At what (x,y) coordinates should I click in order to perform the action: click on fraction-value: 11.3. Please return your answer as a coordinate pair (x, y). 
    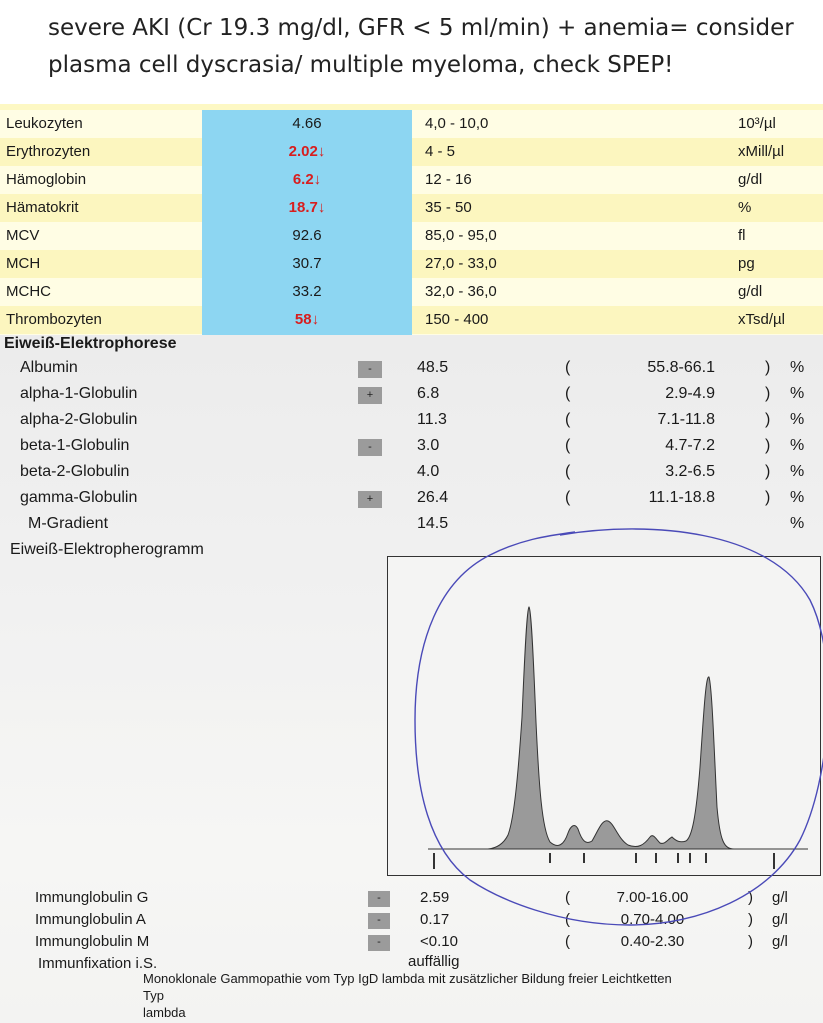
    Looking at the image, I should click on (432, 419).